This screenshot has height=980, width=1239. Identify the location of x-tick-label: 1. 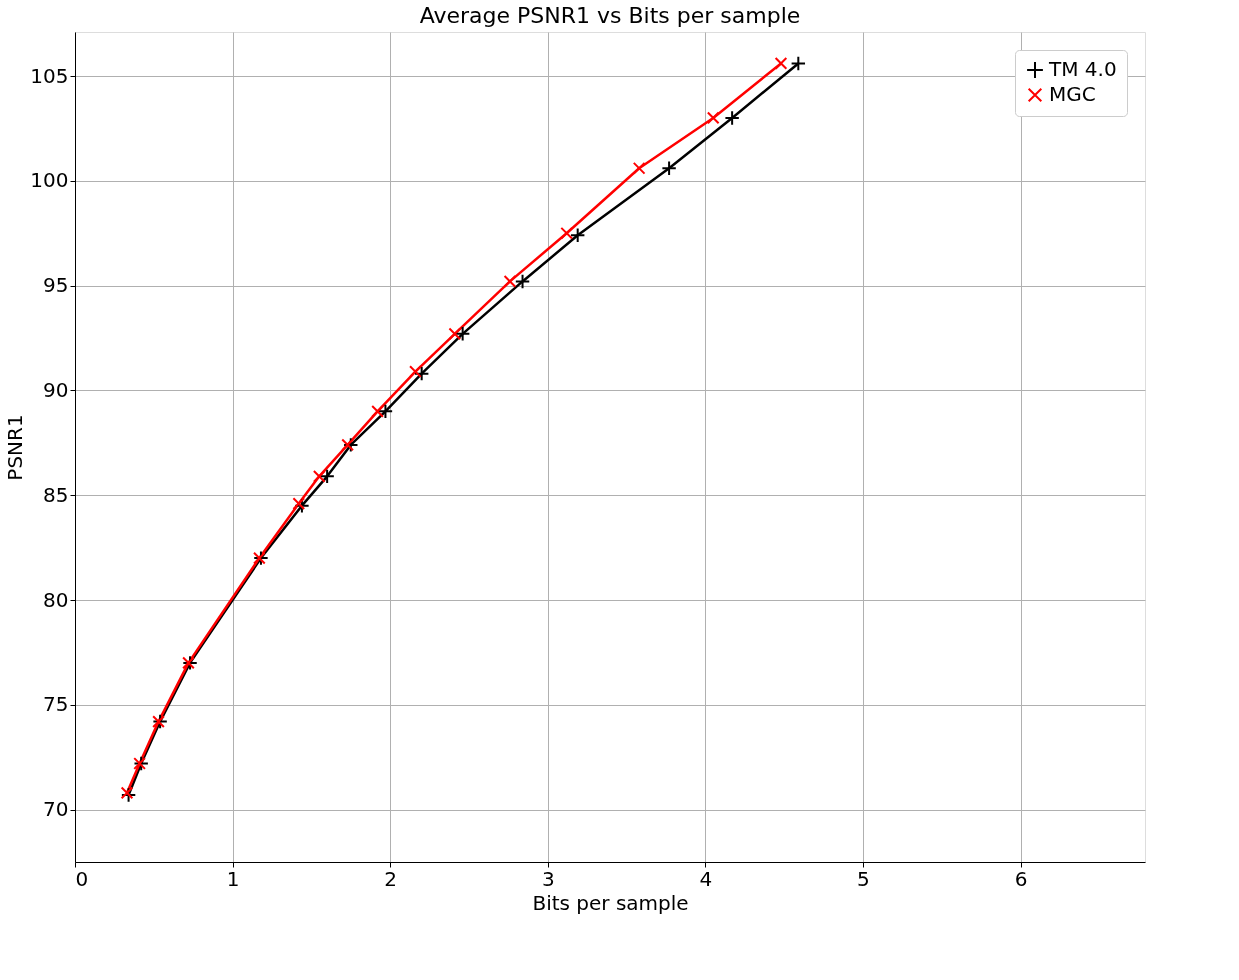
(233, 878).